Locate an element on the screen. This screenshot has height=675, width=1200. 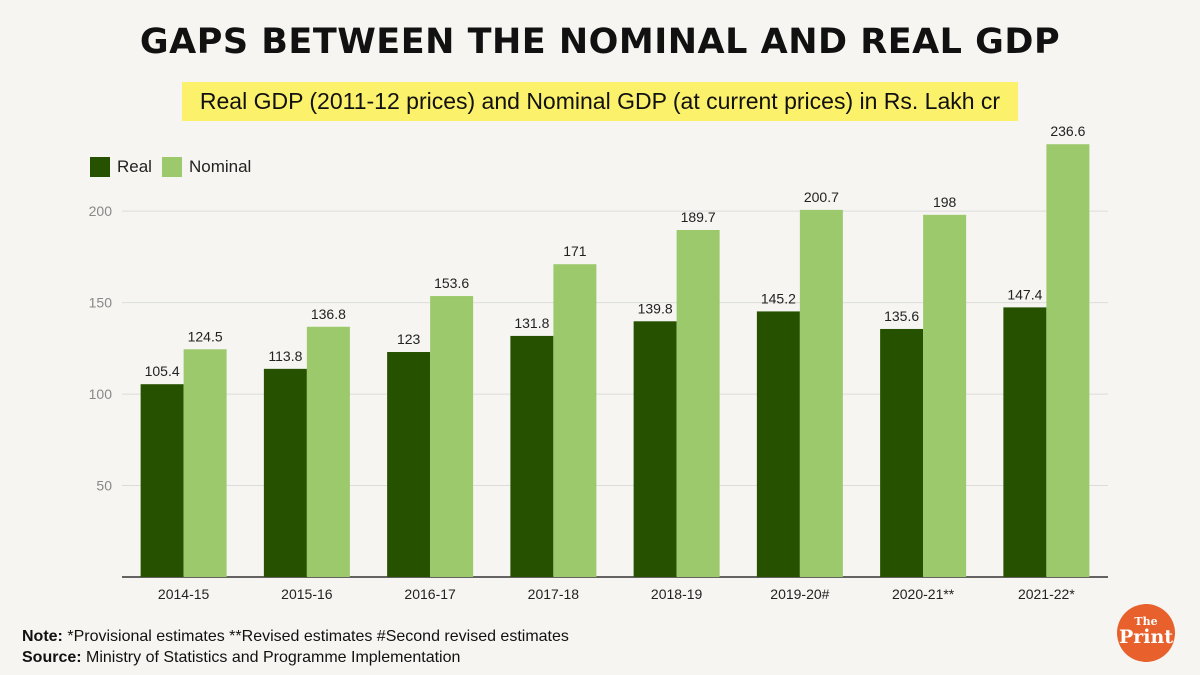
data-label-nominal: 136.8 is located at coordinates (328, 314).